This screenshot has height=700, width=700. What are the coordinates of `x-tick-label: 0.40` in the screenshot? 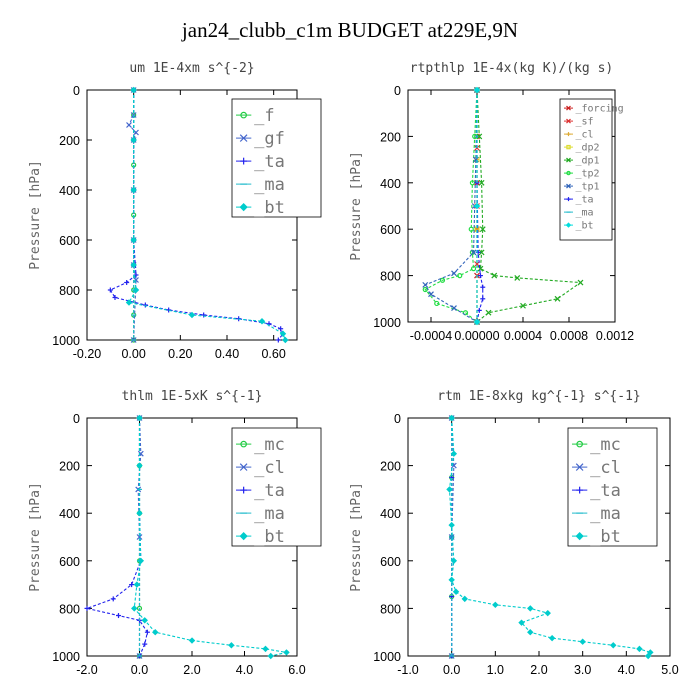 It's located at (227, 354).